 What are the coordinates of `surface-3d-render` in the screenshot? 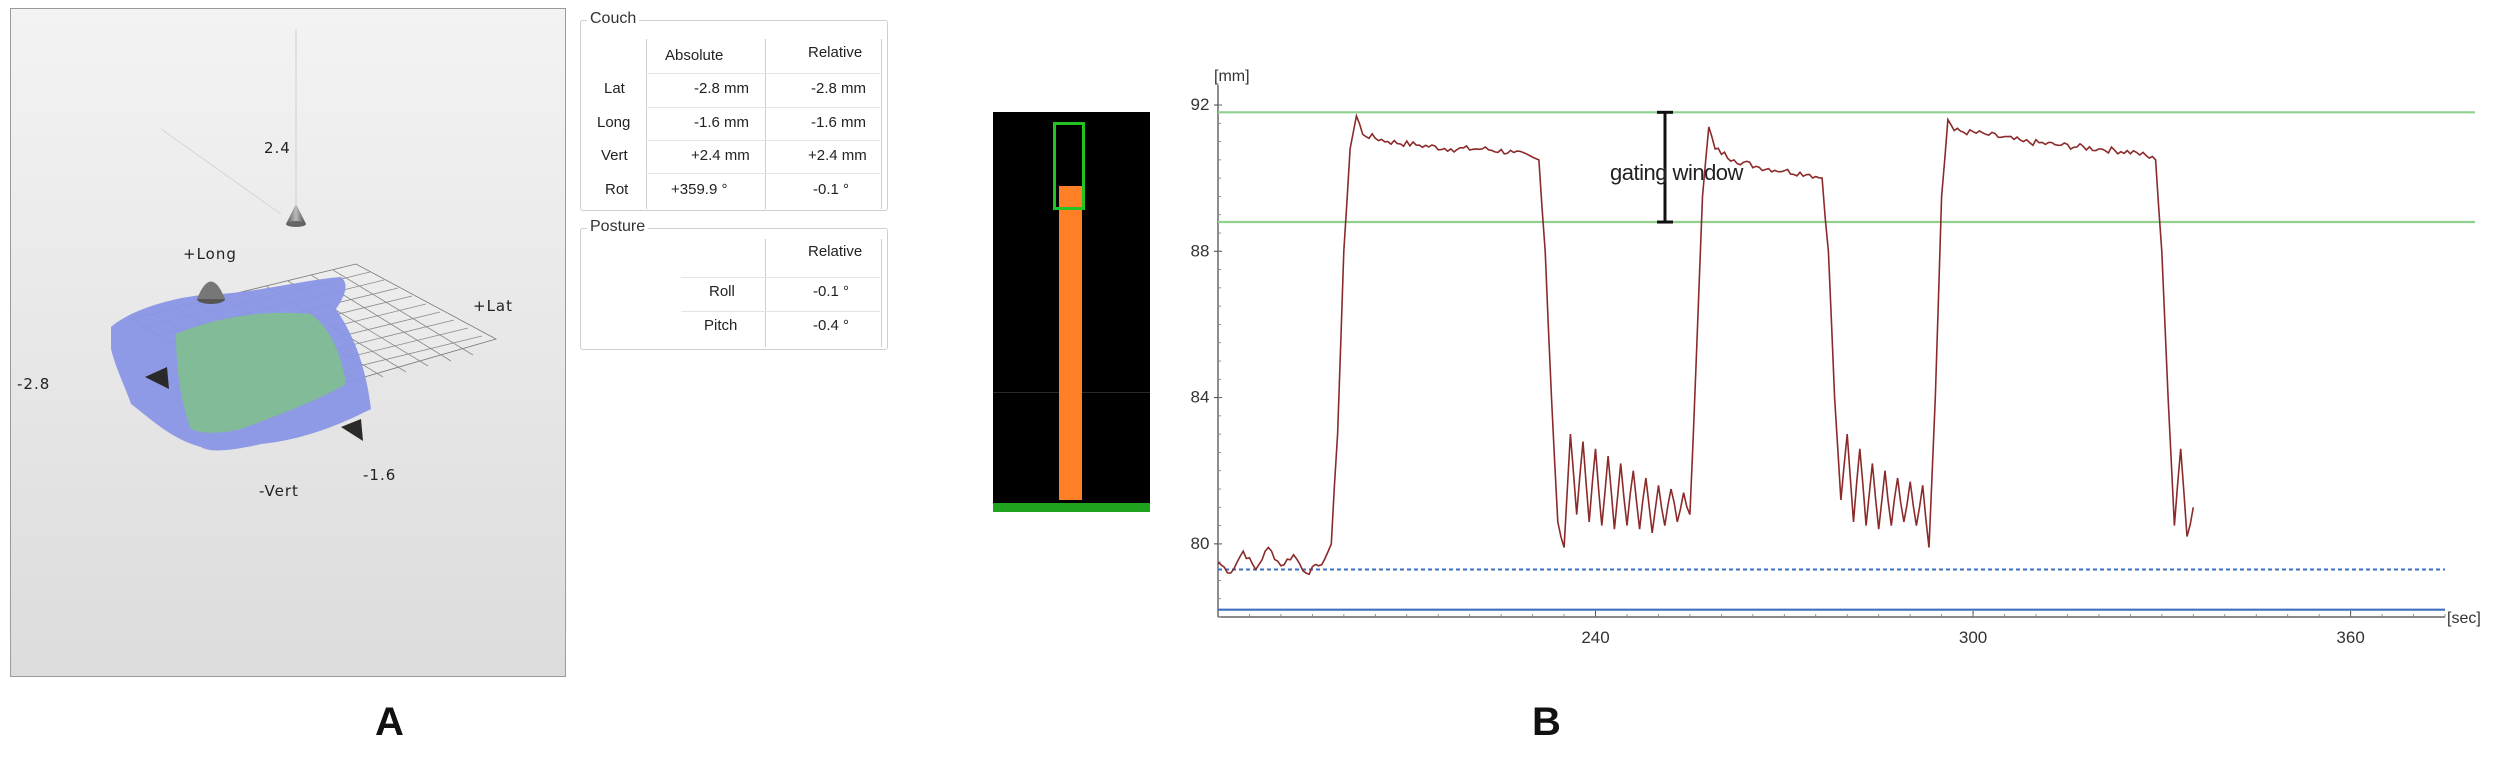 It's located at (304, 240).